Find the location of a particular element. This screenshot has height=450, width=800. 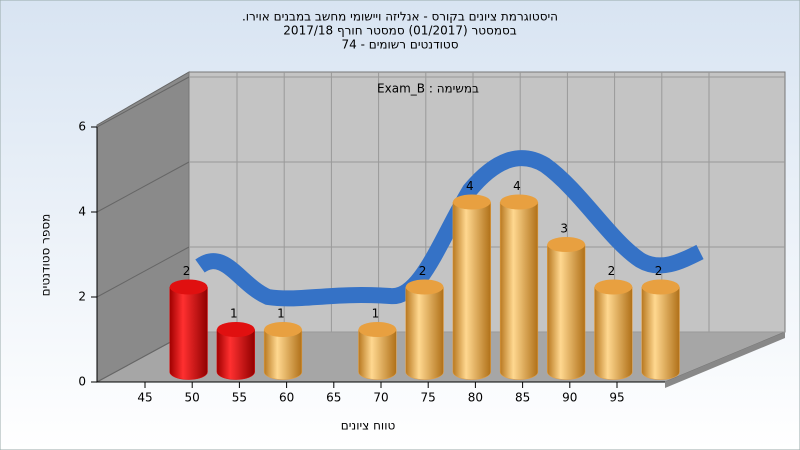

x-axis-label: טווח ציונים is located at coordinates (368, 426).